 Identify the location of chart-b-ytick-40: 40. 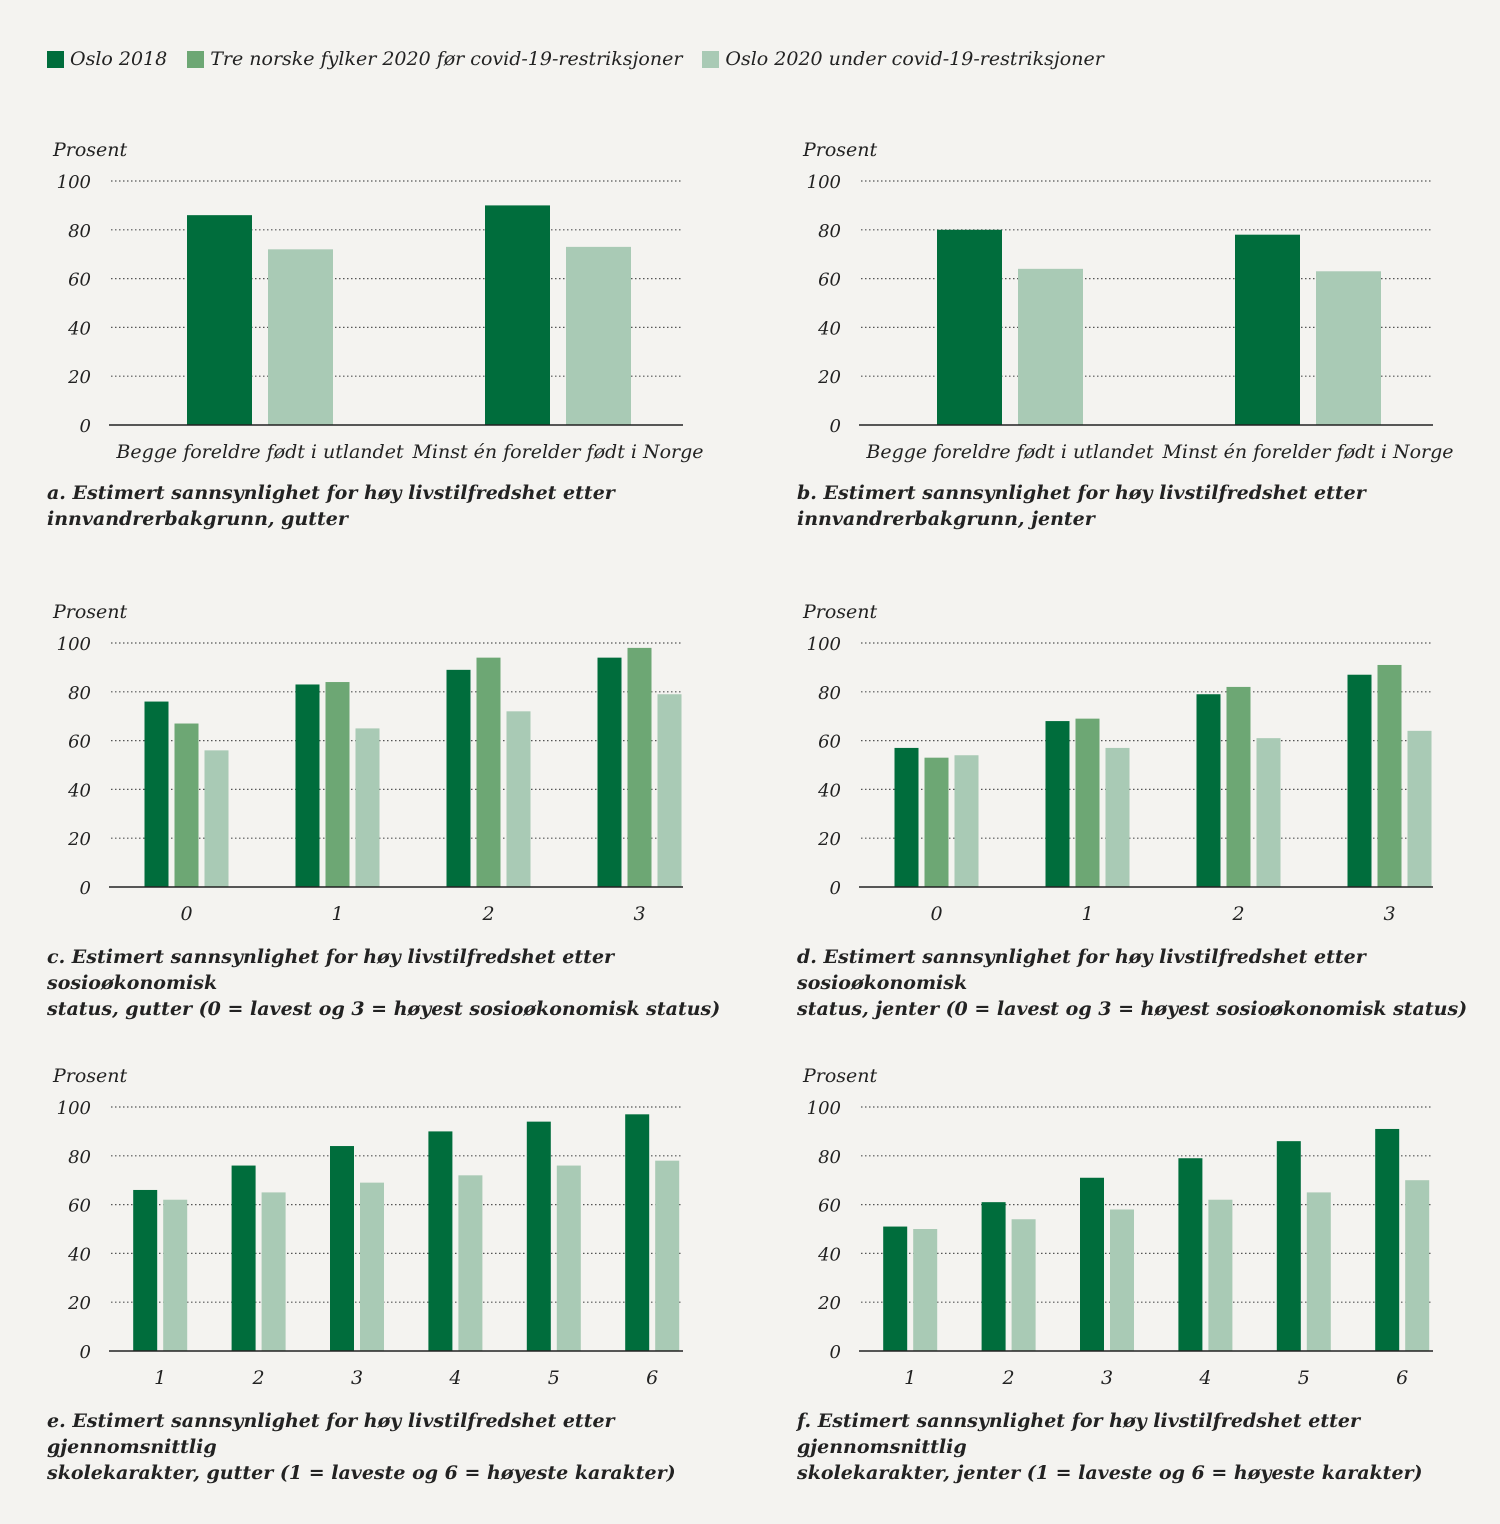
(829, 328).